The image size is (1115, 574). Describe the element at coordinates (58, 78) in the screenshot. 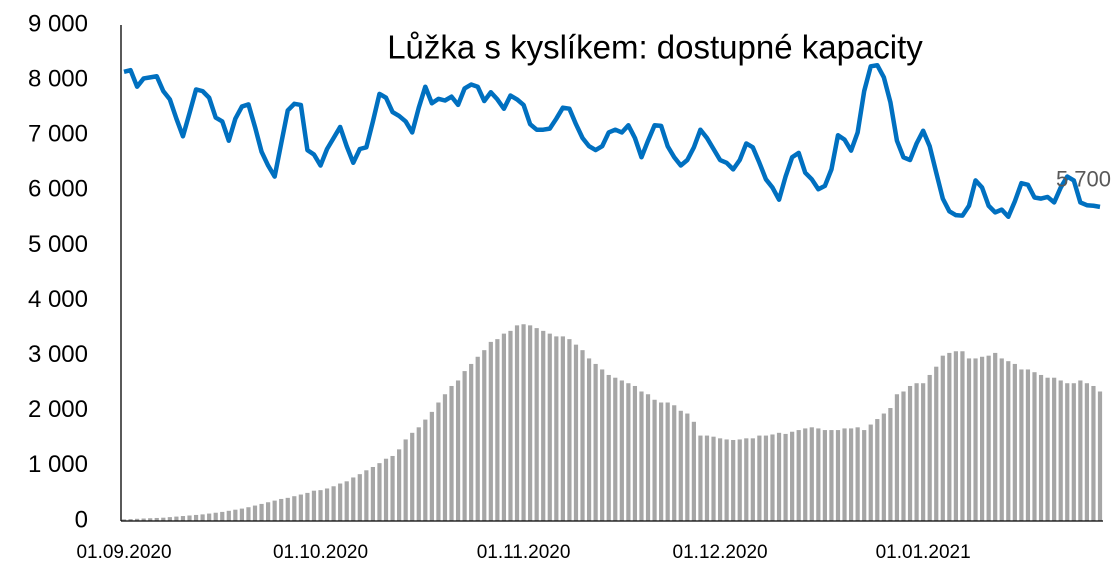

I see `y-tick-label: 8 000` at that location.